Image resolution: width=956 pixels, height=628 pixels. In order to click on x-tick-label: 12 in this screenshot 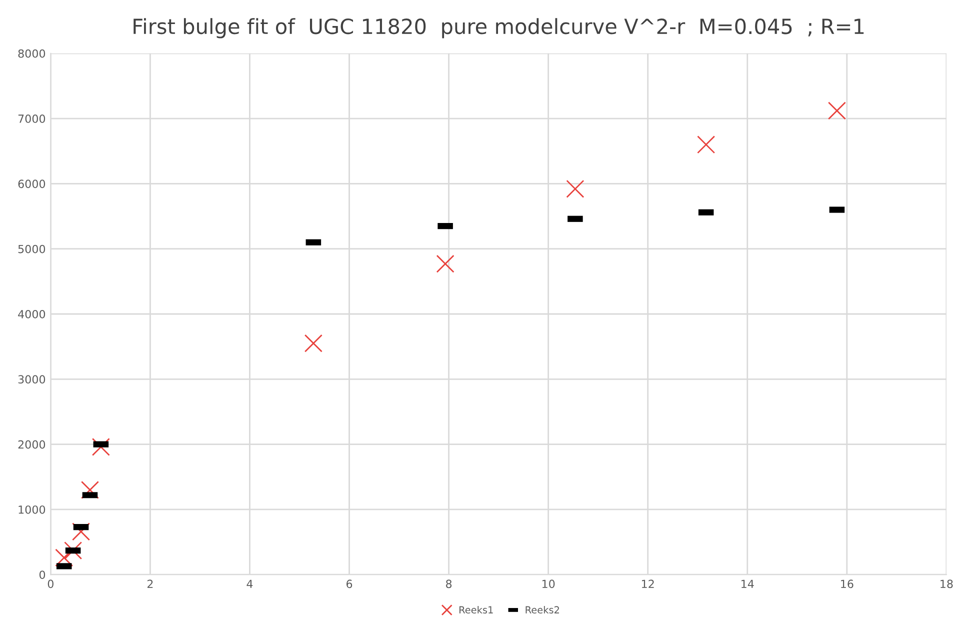, I will do `click(648, 584)`.